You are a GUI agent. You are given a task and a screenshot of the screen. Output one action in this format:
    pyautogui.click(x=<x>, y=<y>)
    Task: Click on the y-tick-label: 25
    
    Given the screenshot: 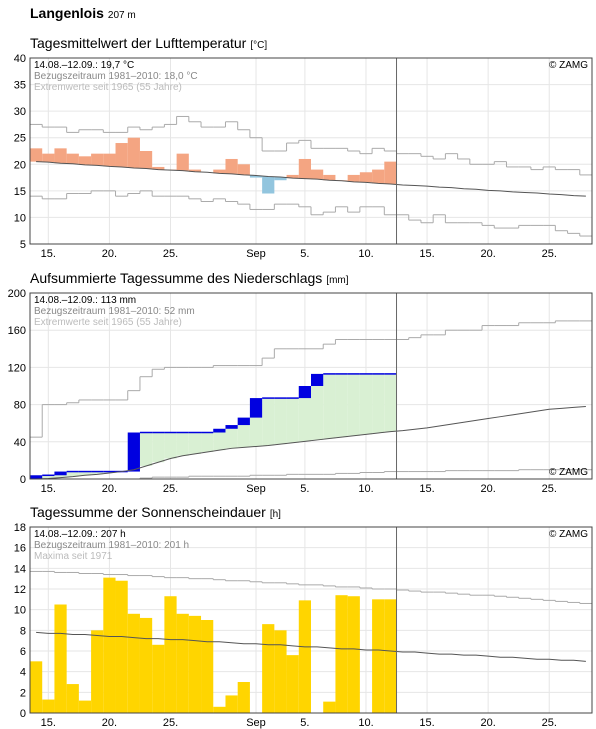 What is the action you would take?
    pyautogui.click(x=20, y=139)
    